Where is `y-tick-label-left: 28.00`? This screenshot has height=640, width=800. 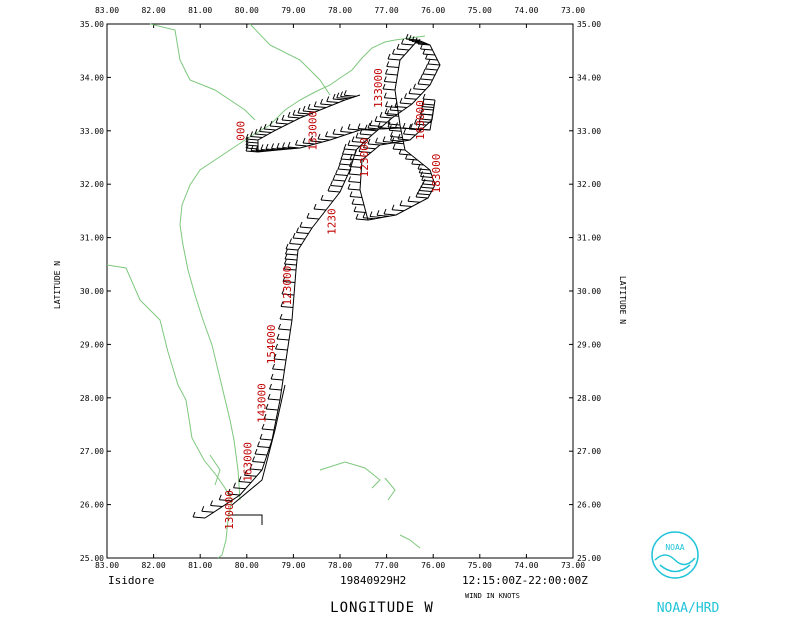 y-tick-label-left: 28.00 is located at coordinates (92, 398).